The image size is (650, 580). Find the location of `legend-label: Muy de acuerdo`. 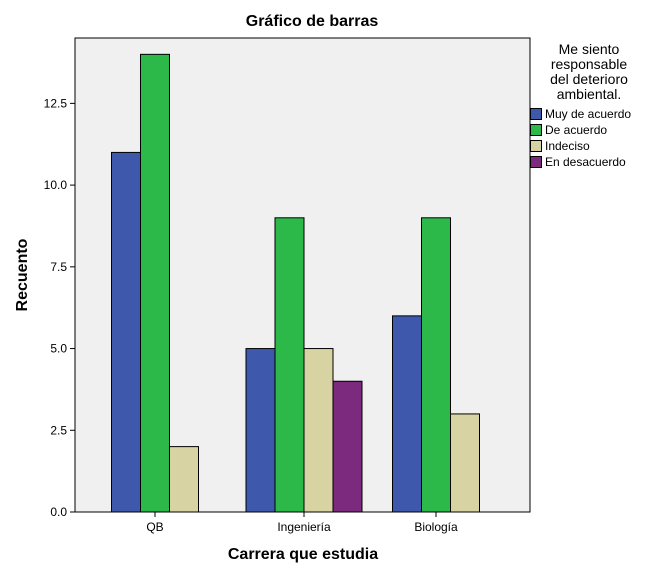

legend-label: Muy de acuerdo is located at coordinates (588, 114).